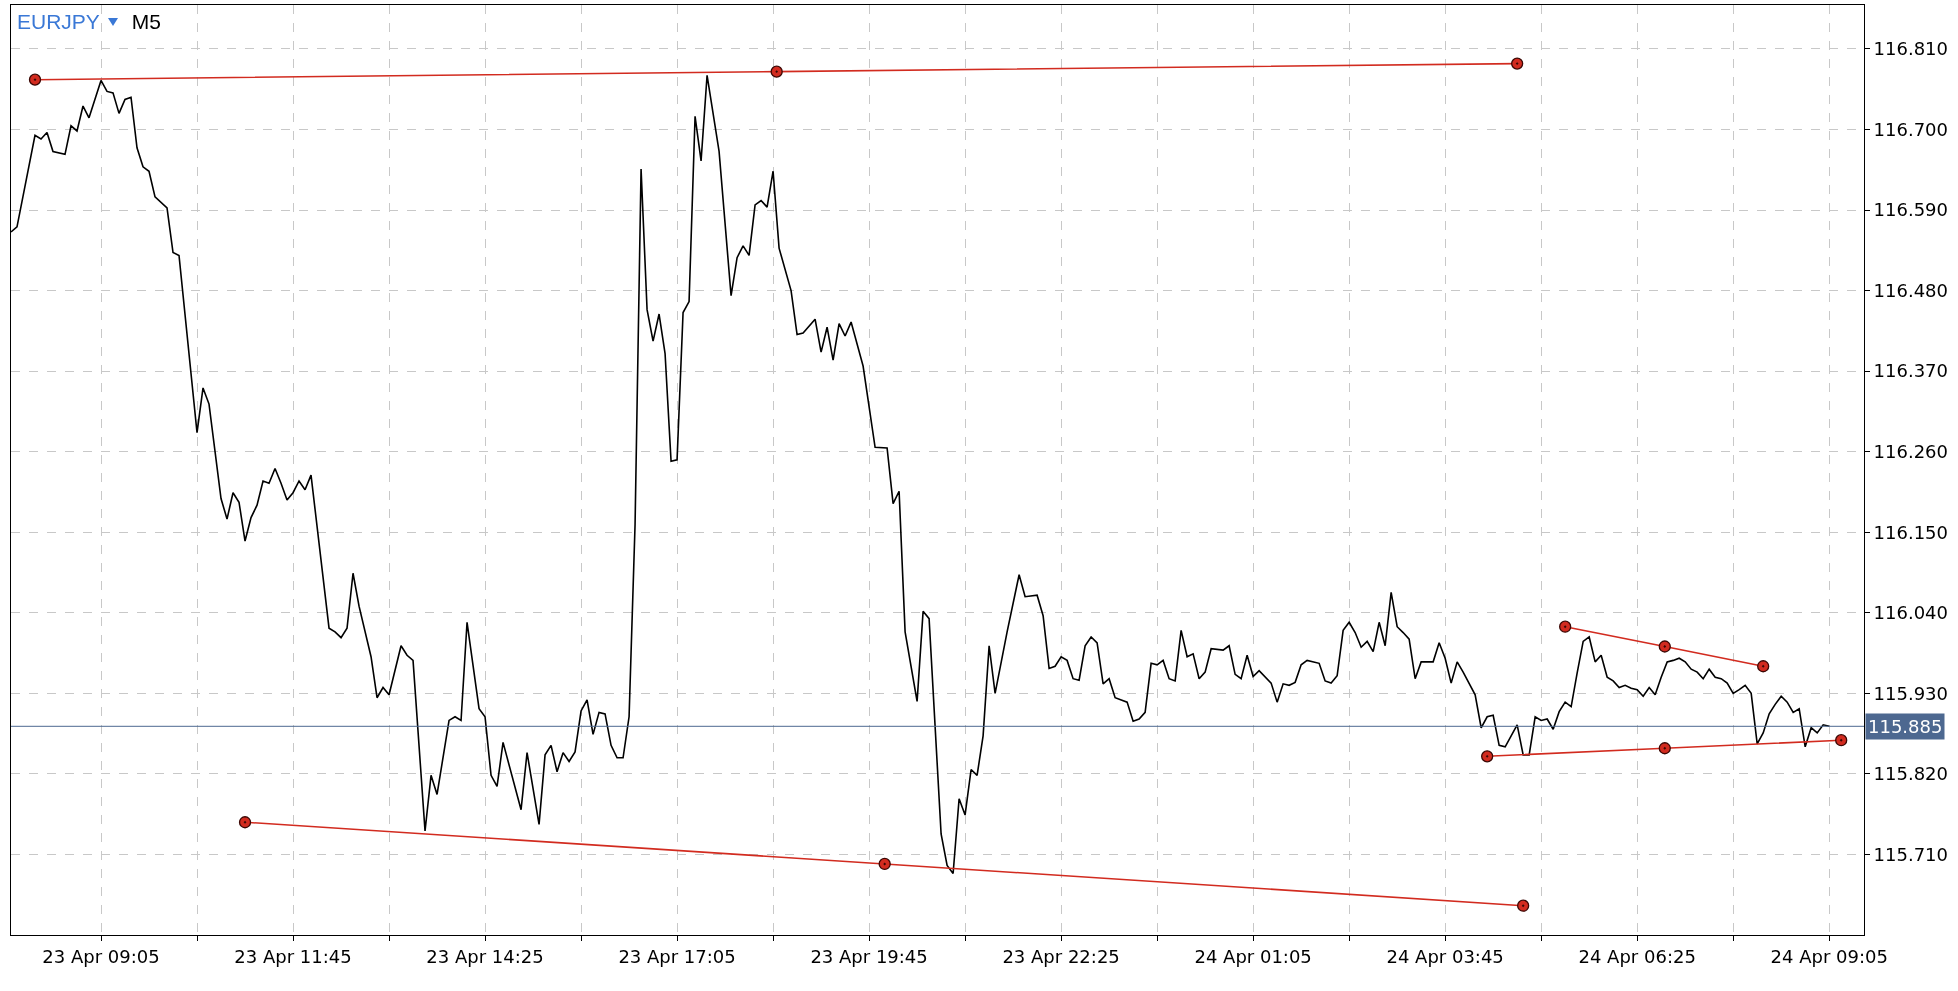  What do you see at coordinates (1637, 956) in the screenshot?
I see `x-tick-label: 24 Apr 06:25` at bounding box center [1637, 956].